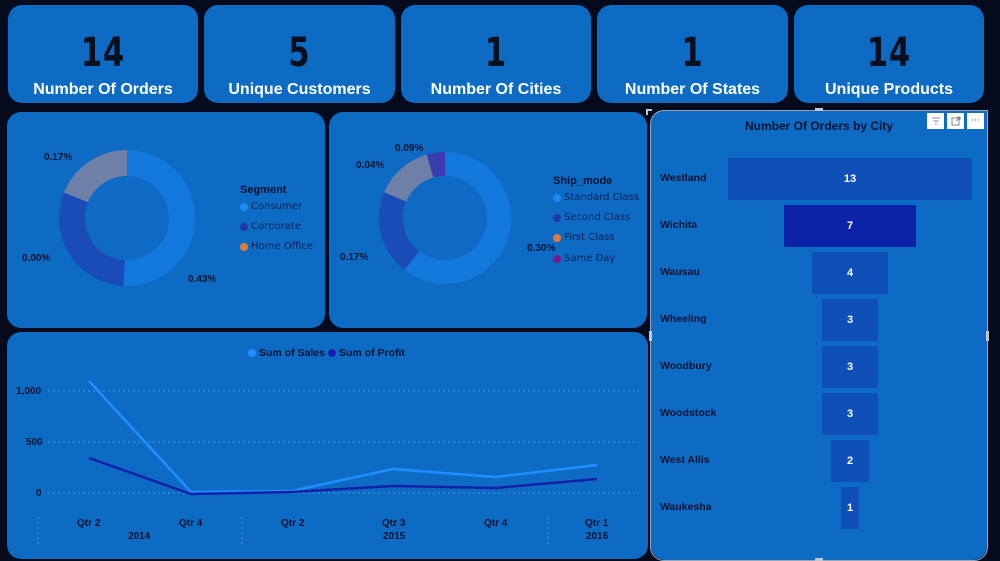 This screenshot has width=1000, height=561. Describe the element at coordinates (688, 413) in the screenshot. I see `funnel-city-label: Woodstock` at that location.